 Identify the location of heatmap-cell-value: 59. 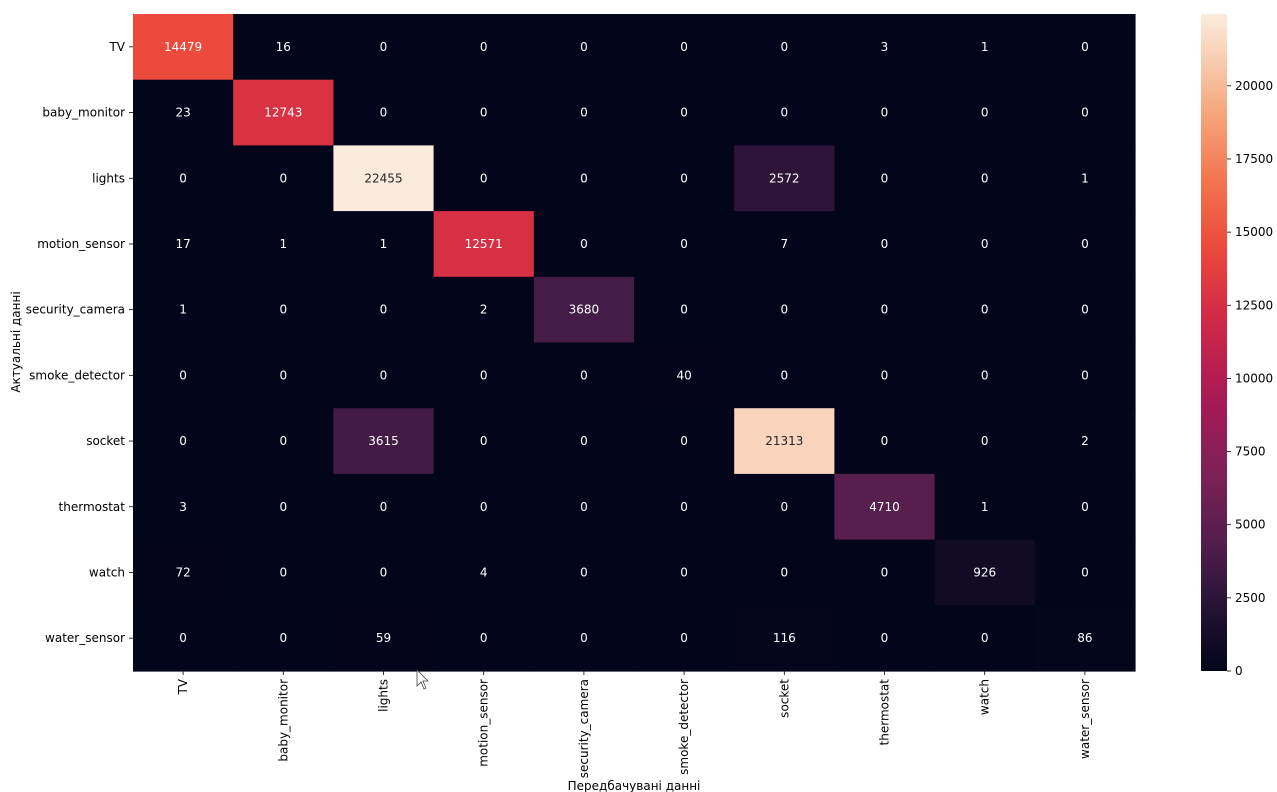
(383, 638).